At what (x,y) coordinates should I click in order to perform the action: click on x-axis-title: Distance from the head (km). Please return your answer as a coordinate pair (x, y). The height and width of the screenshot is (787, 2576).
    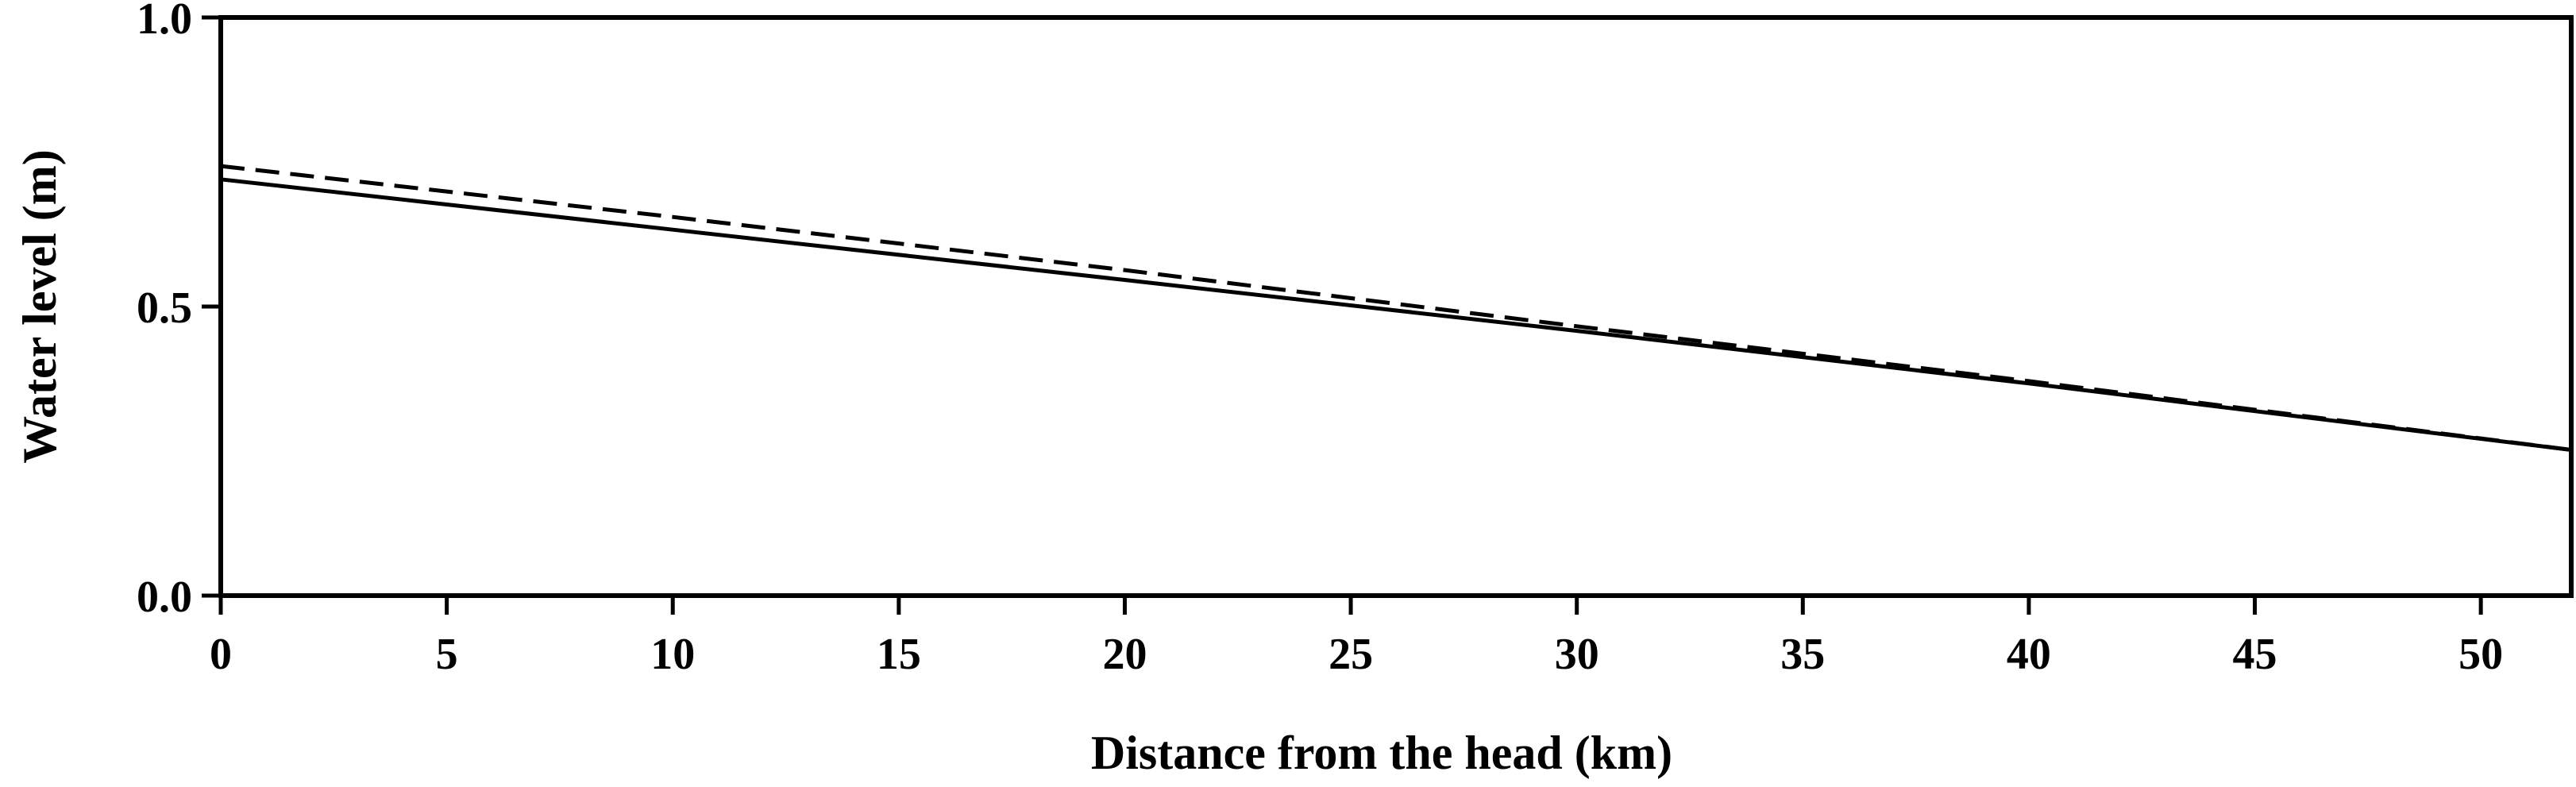
    Looking at the image, I should click on (1381, 753).